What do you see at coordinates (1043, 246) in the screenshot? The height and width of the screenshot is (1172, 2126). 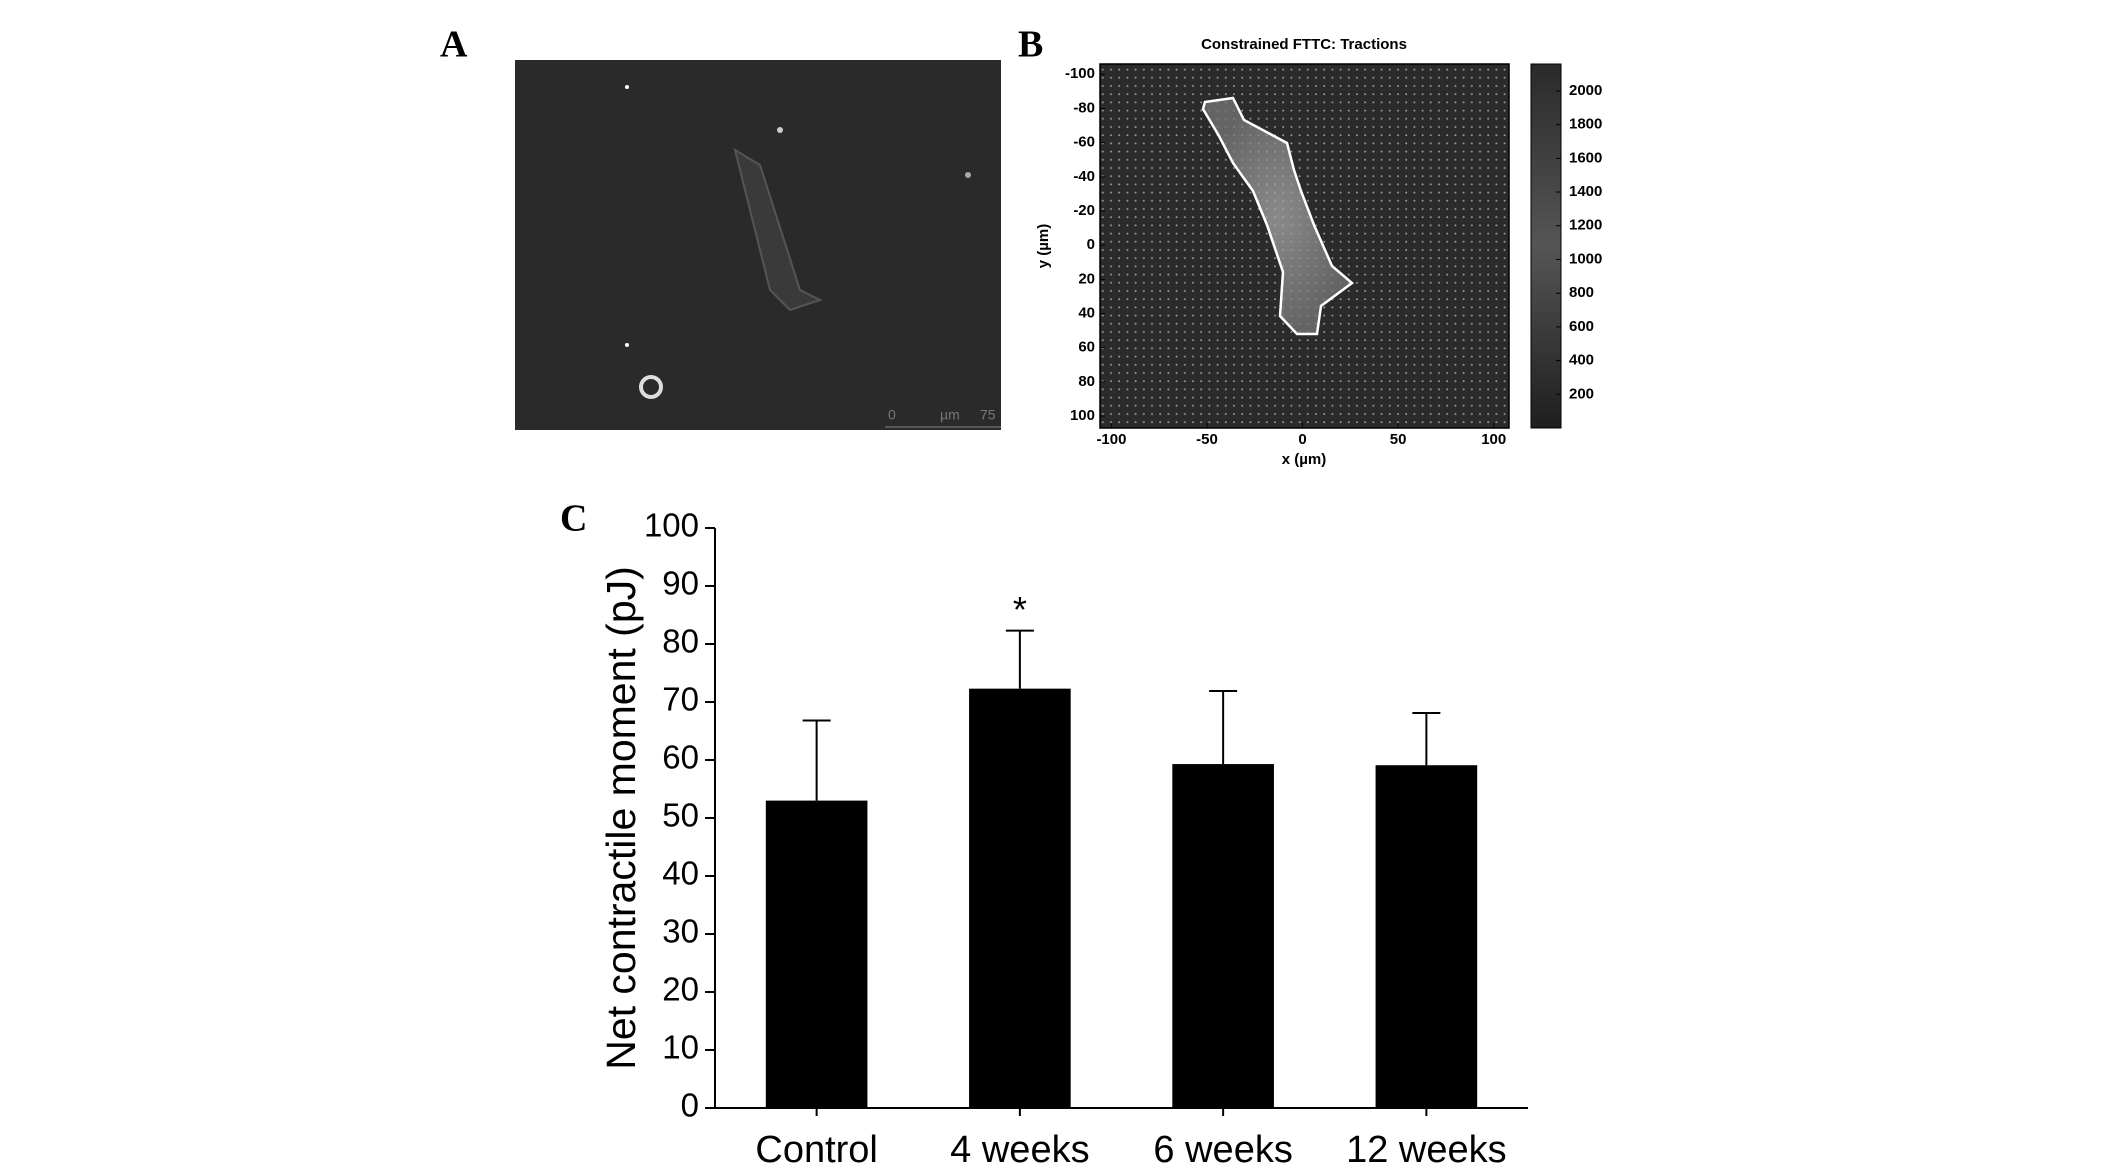 I see `y-axis-label: y (µm)` at bounding box center [1043, 246].